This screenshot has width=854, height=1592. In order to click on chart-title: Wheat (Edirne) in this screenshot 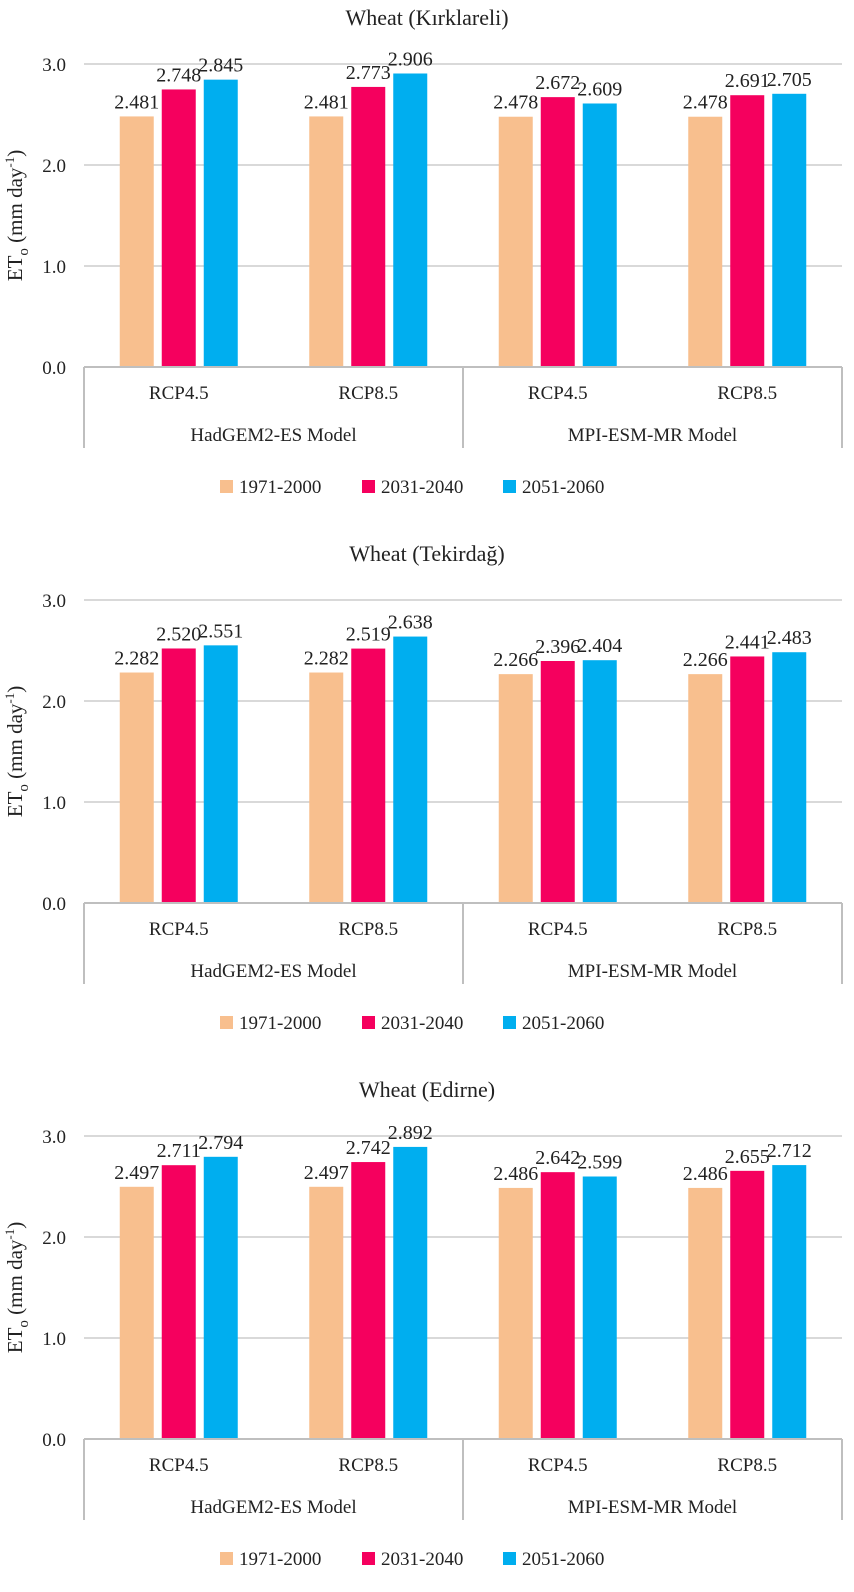, I will do `click(427, 1089)`.